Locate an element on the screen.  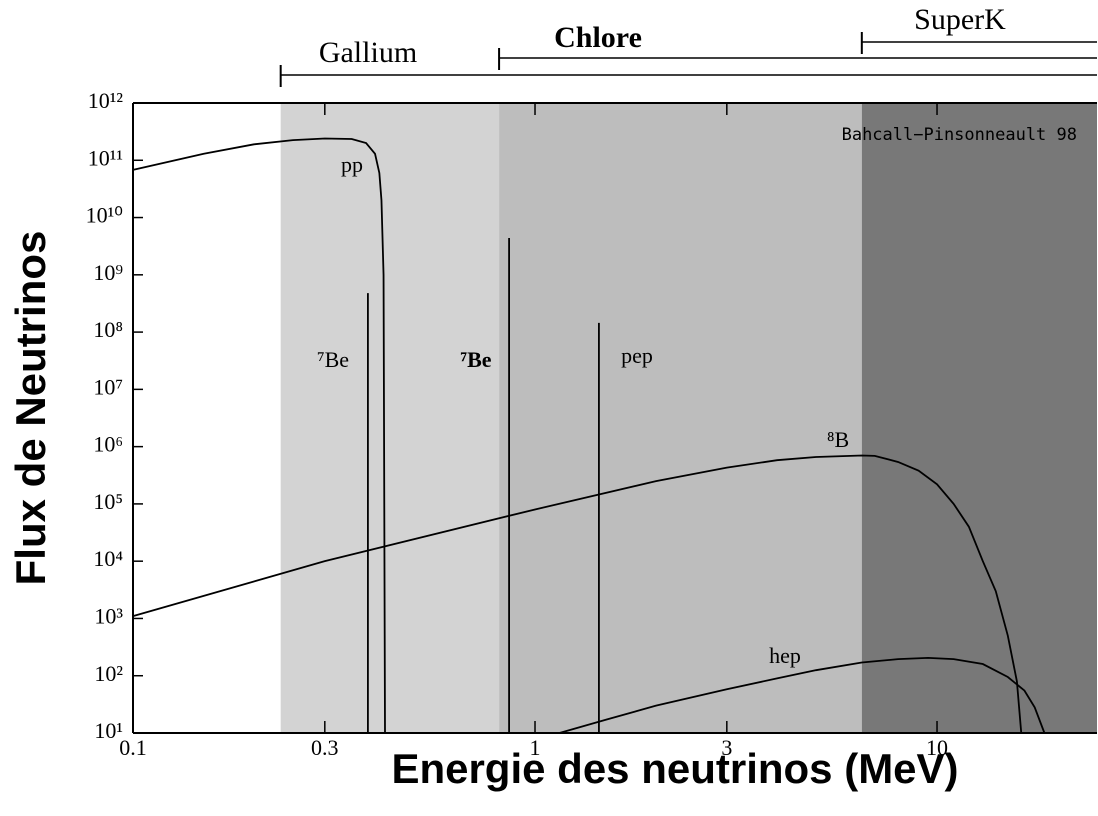
y-tick-label: 10¹⁰ is located at coordinates (105, 215).